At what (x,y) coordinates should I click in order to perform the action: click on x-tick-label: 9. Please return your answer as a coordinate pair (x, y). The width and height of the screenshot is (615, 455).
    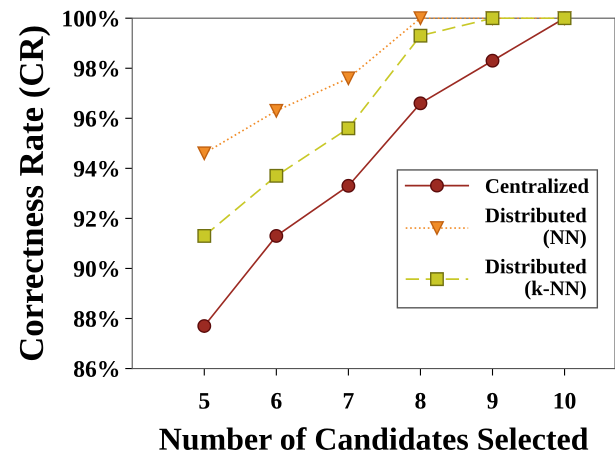
    Looking at the image, I should click on (492, 400).